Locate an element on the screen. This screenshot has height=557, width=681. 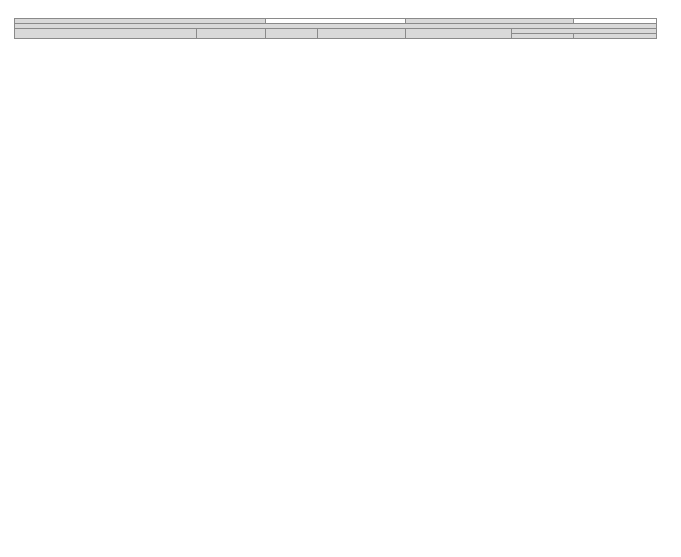
col-header-name is located at coordinates (105, 33).